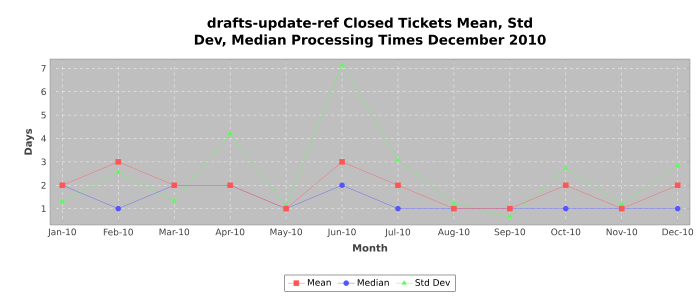 This screenshot has width=700, height=300. Describe the element at coordinates (44, 208) in the screenshot. I see `y-tick-label: 1` at that location.